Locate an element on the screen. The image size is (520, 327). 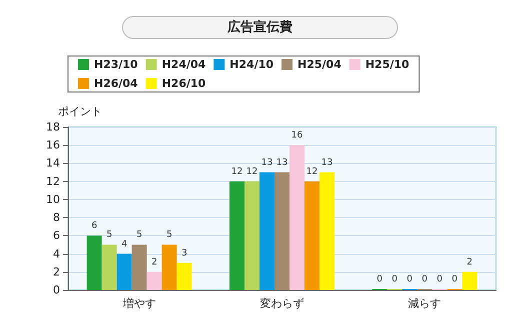
y-tick-label: 2 is located at coordinates (56, 271).